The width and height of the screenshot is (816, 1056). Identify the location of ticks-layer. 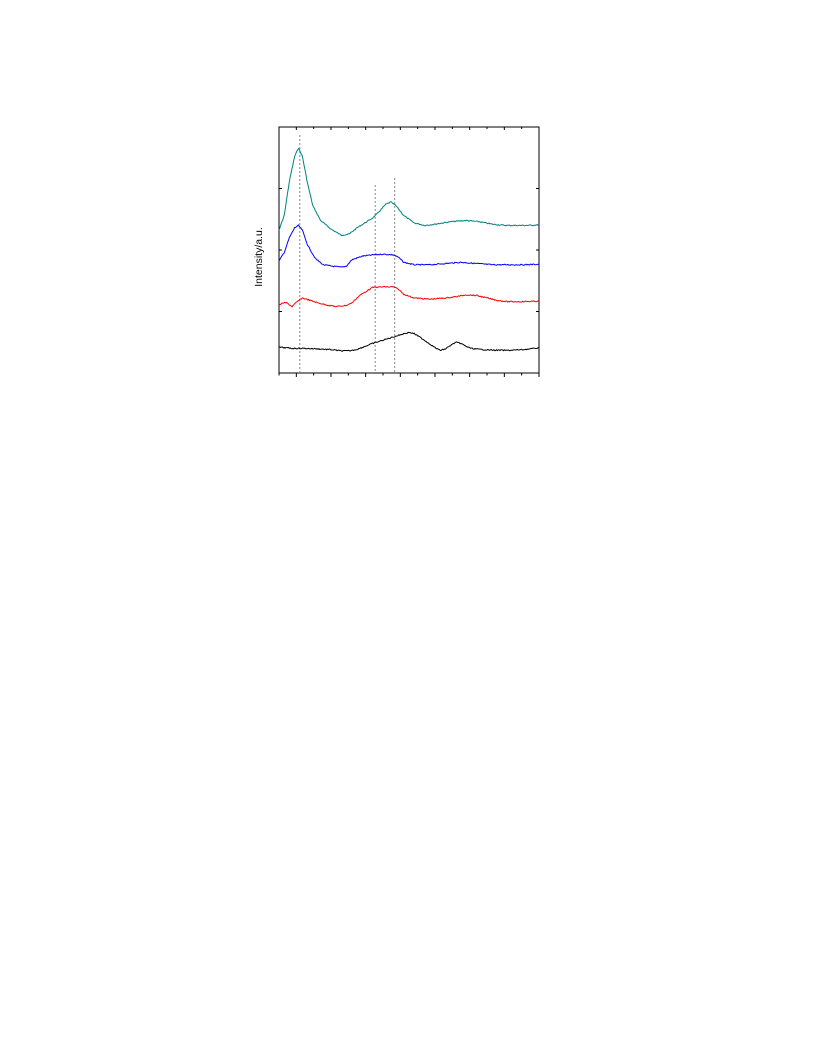
(409, 252).